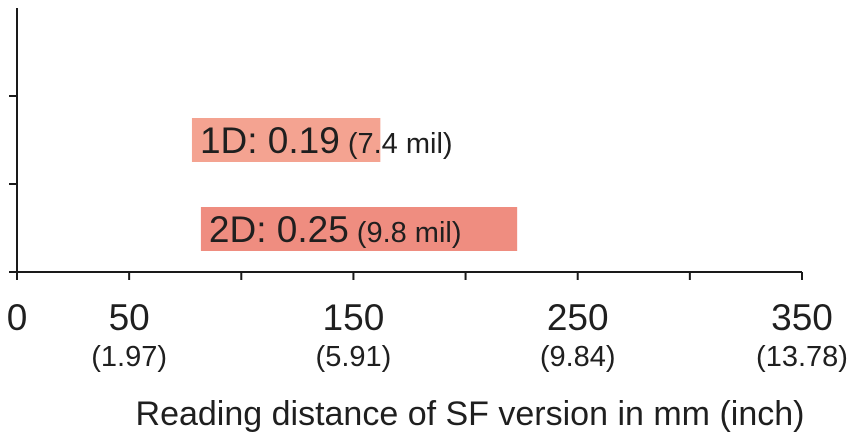  Describe the element at coordinates (129, 317) in the screenshot. I see `x-tick-label: 50` at that location.